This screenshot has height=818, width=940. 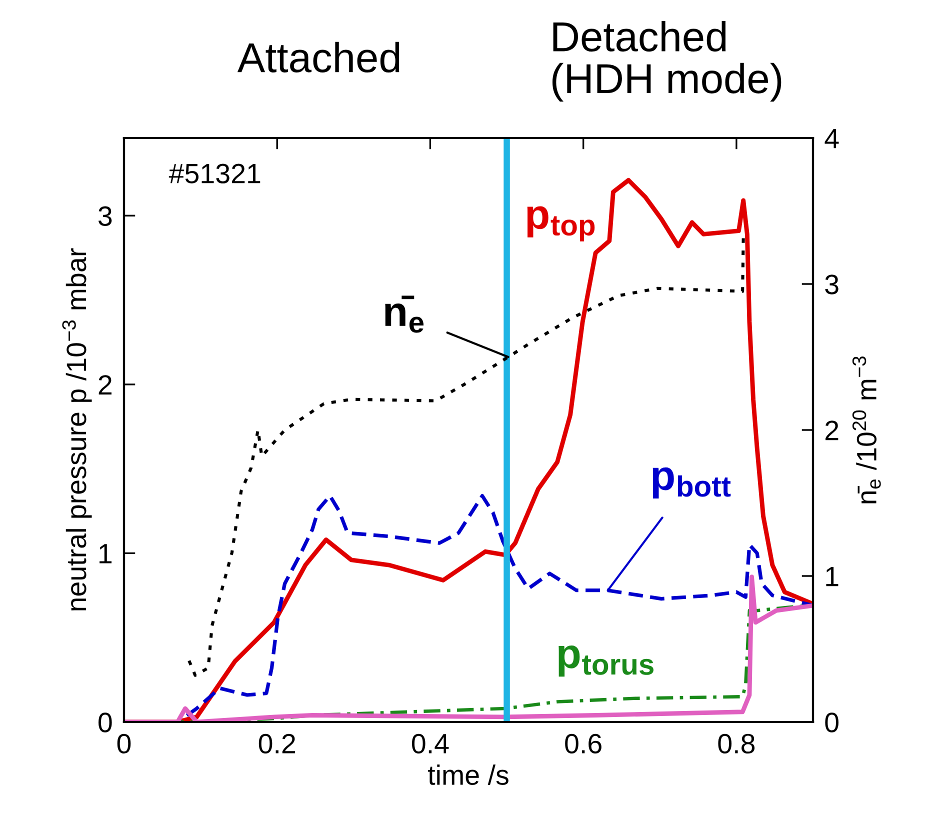 I want to click on x-tick-label: 0.4, so click(x=430, y=744).